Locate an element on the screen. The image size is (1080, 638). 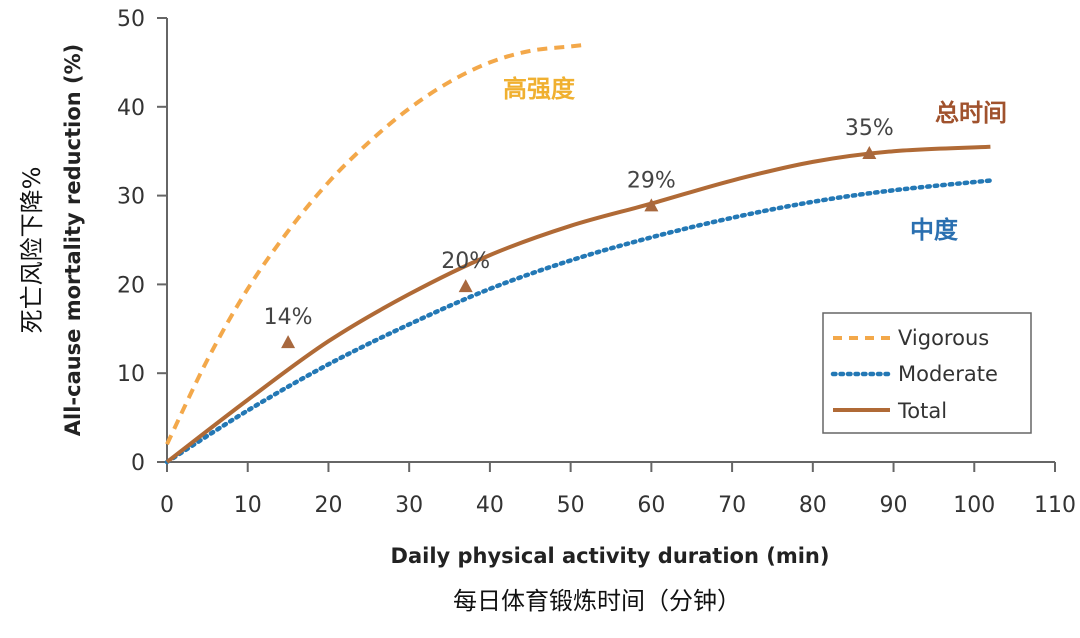
data-label: 35% is located at coordinates (869, 128).